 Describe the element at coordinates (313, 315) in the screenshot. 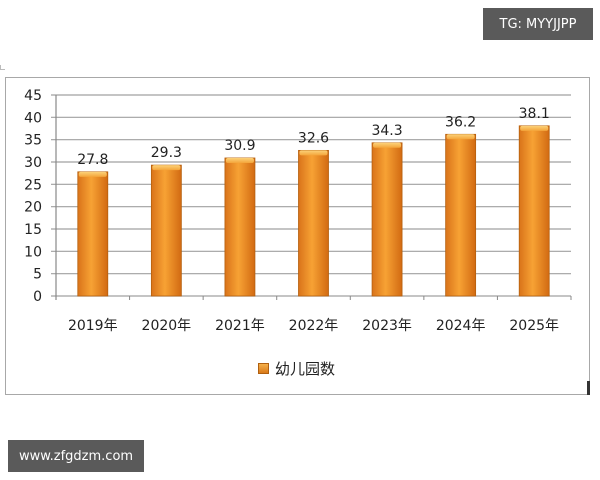

I see `x-axis-ticks: 2019年 2020年 2021年 2022年 2023年 2024年 2025年` at that location.